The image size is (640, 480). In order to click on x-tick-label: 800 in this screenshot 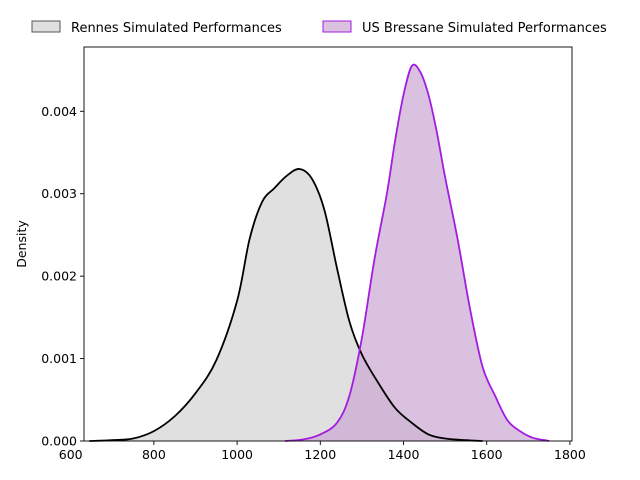, I will do `click(154, 454)`.